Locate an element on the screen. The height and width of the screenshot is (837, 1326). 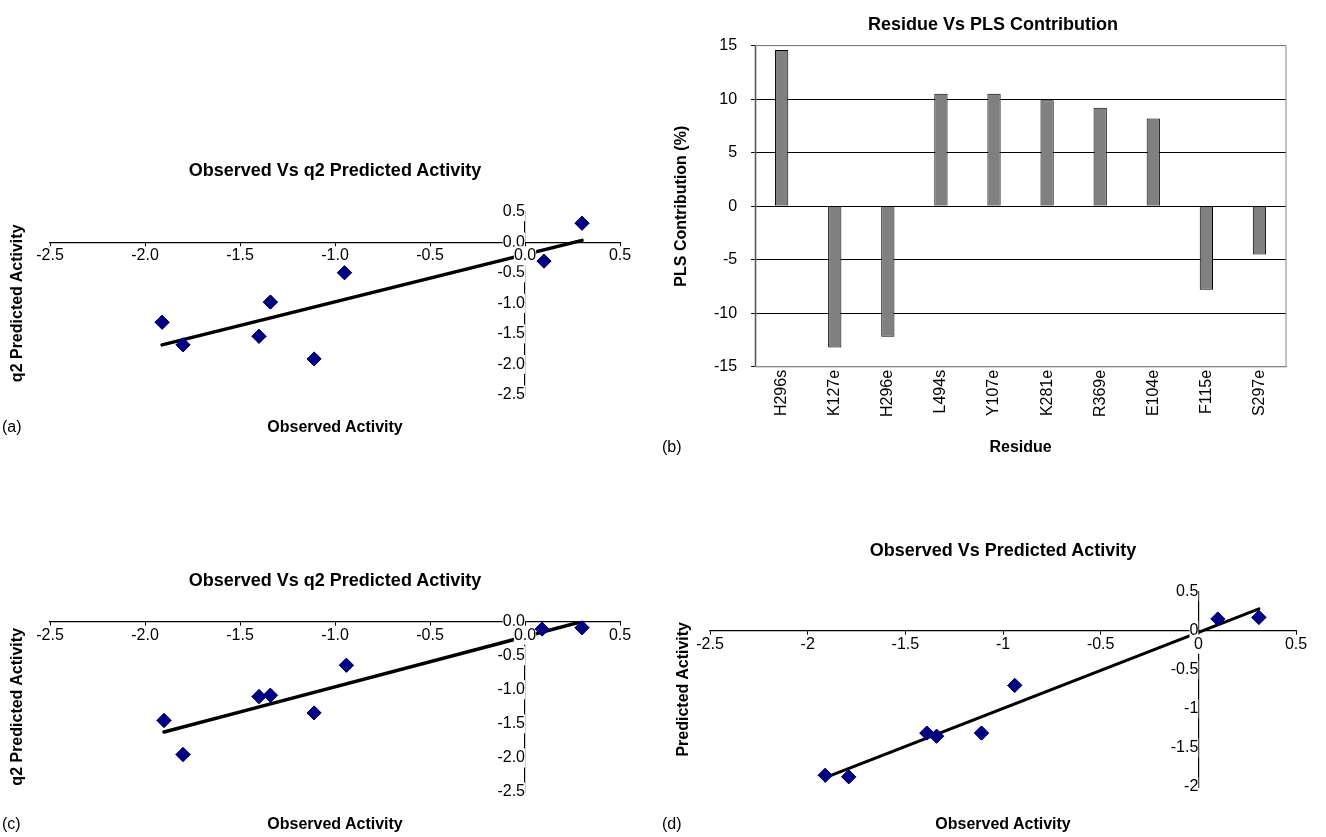
x-tick-label: F115e is located at coordinates (1205, 392).